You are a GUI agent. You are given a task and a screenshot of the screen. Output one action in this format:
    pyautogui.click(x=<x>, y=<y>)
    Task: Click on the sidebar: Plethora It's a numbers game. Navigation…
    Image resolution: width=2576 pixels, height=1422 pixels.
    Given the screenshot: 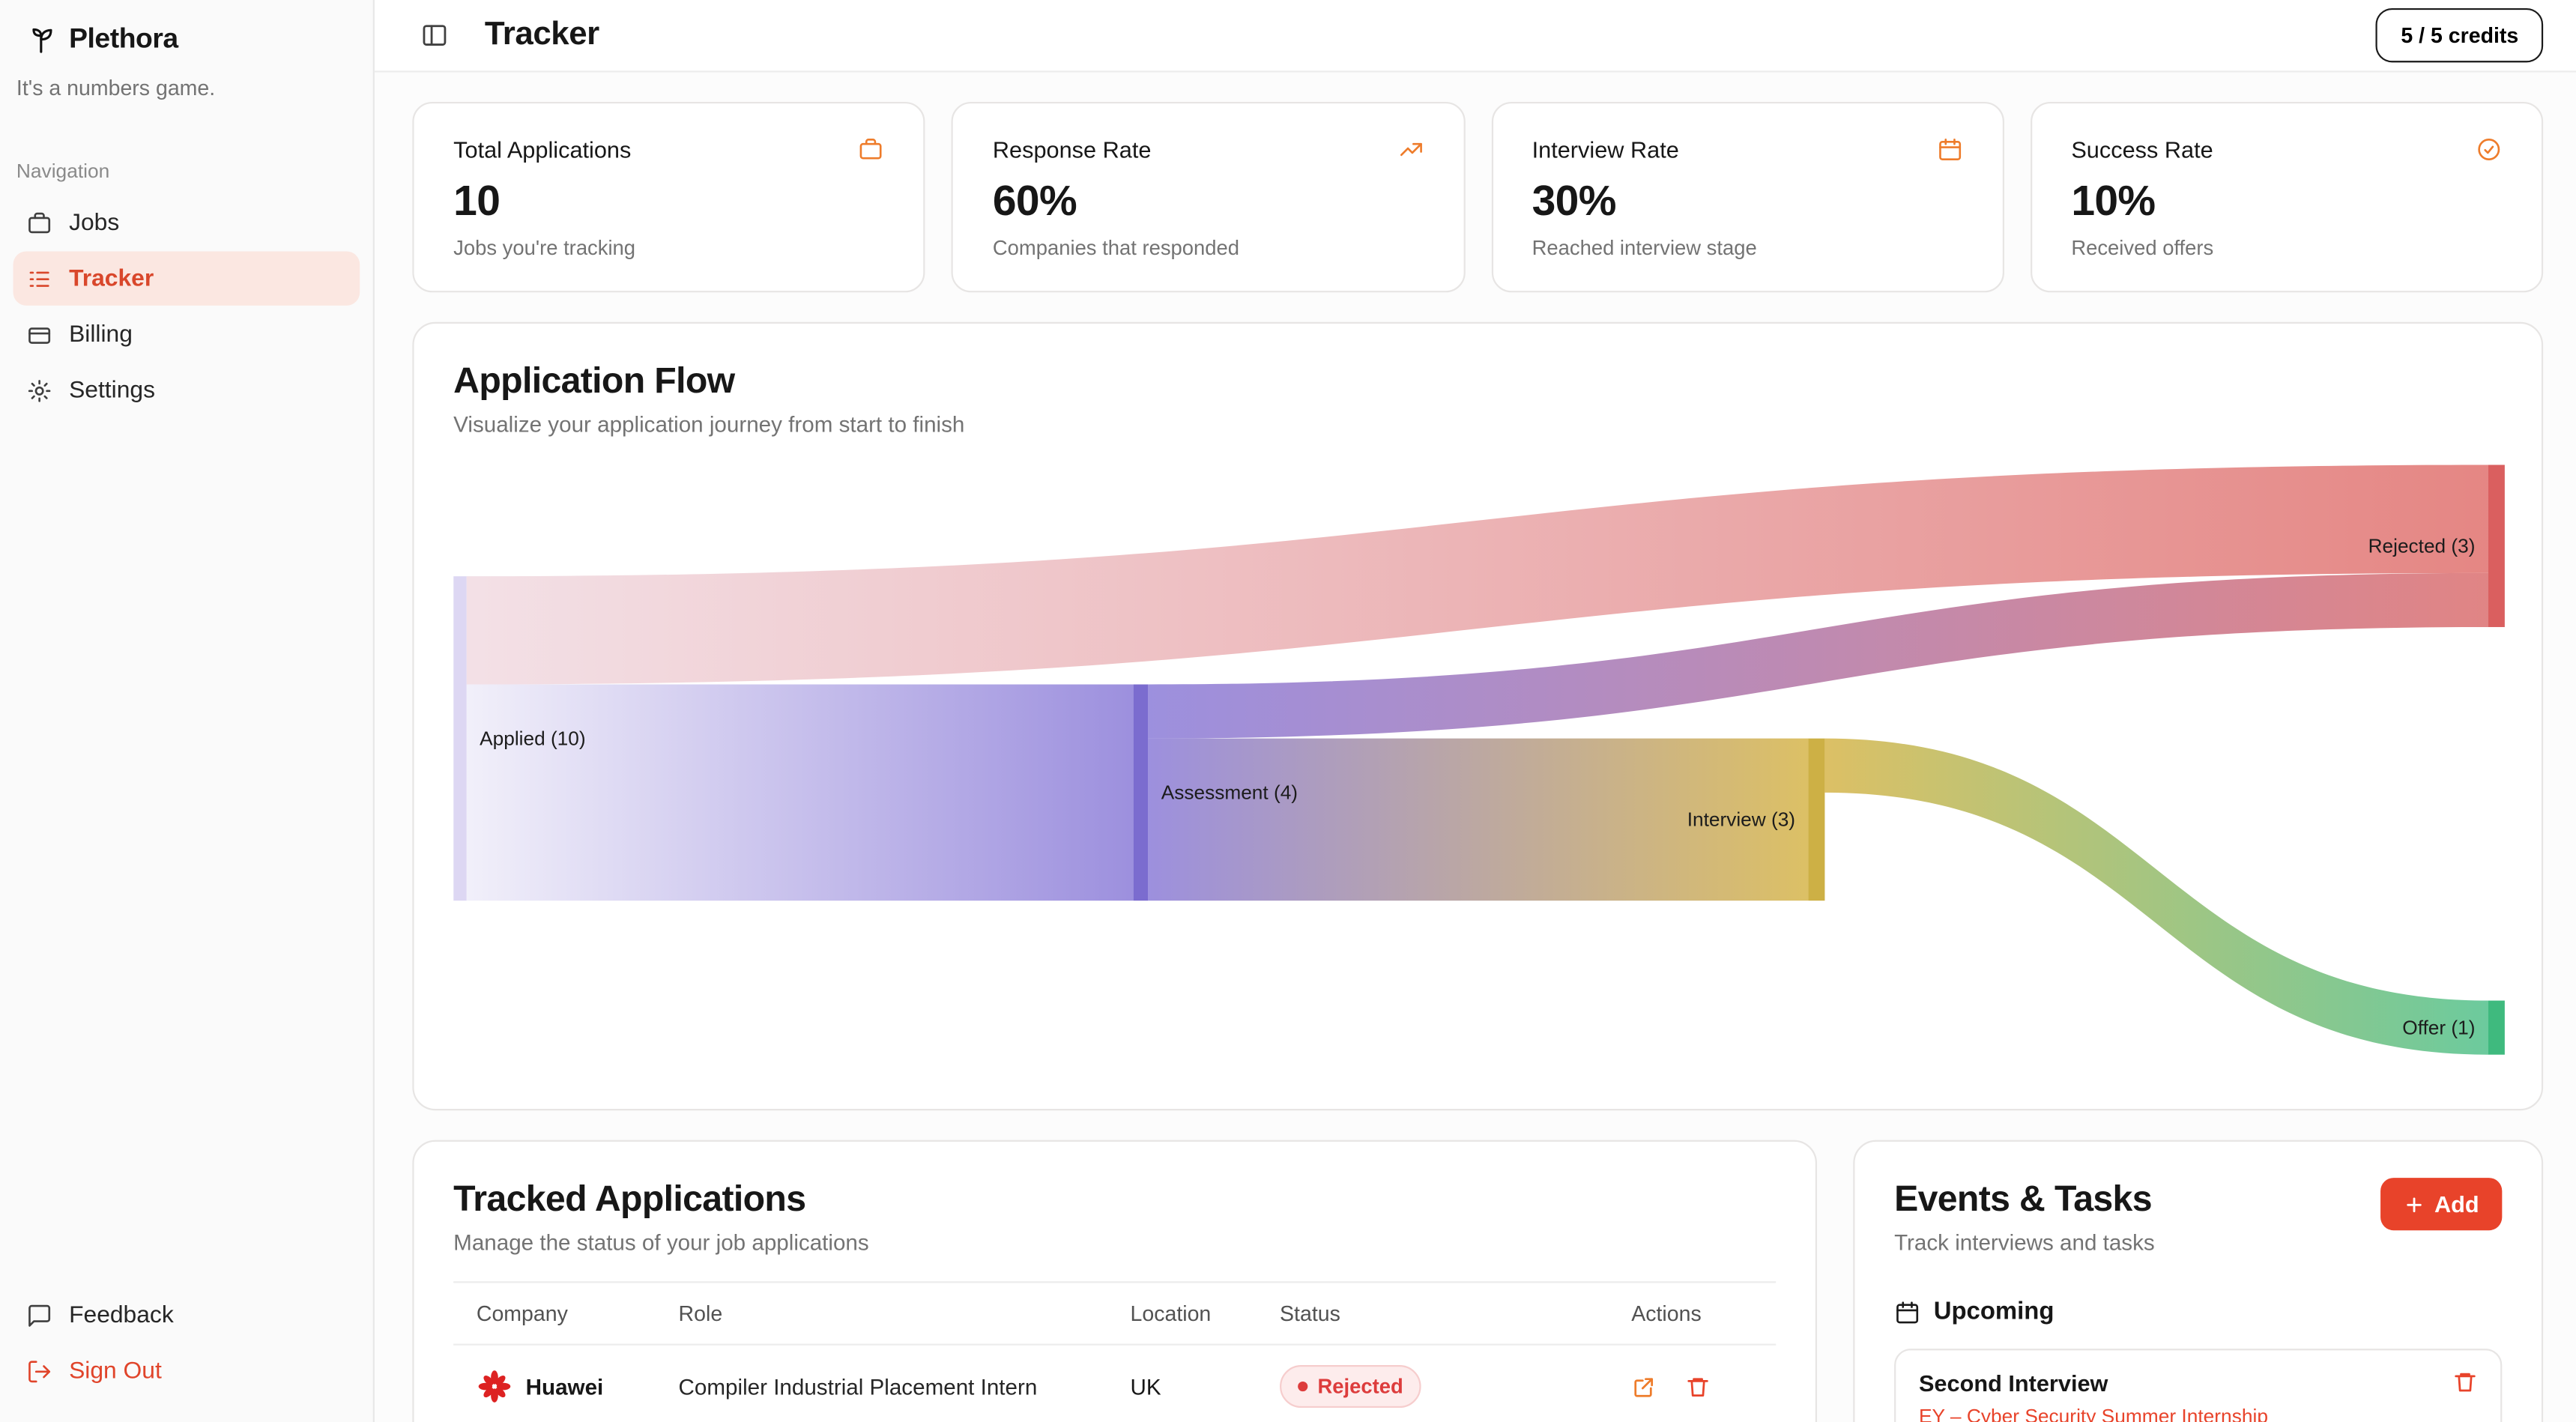 What is the action you would take?
    pyautogui.click(x=187, y=711)
    